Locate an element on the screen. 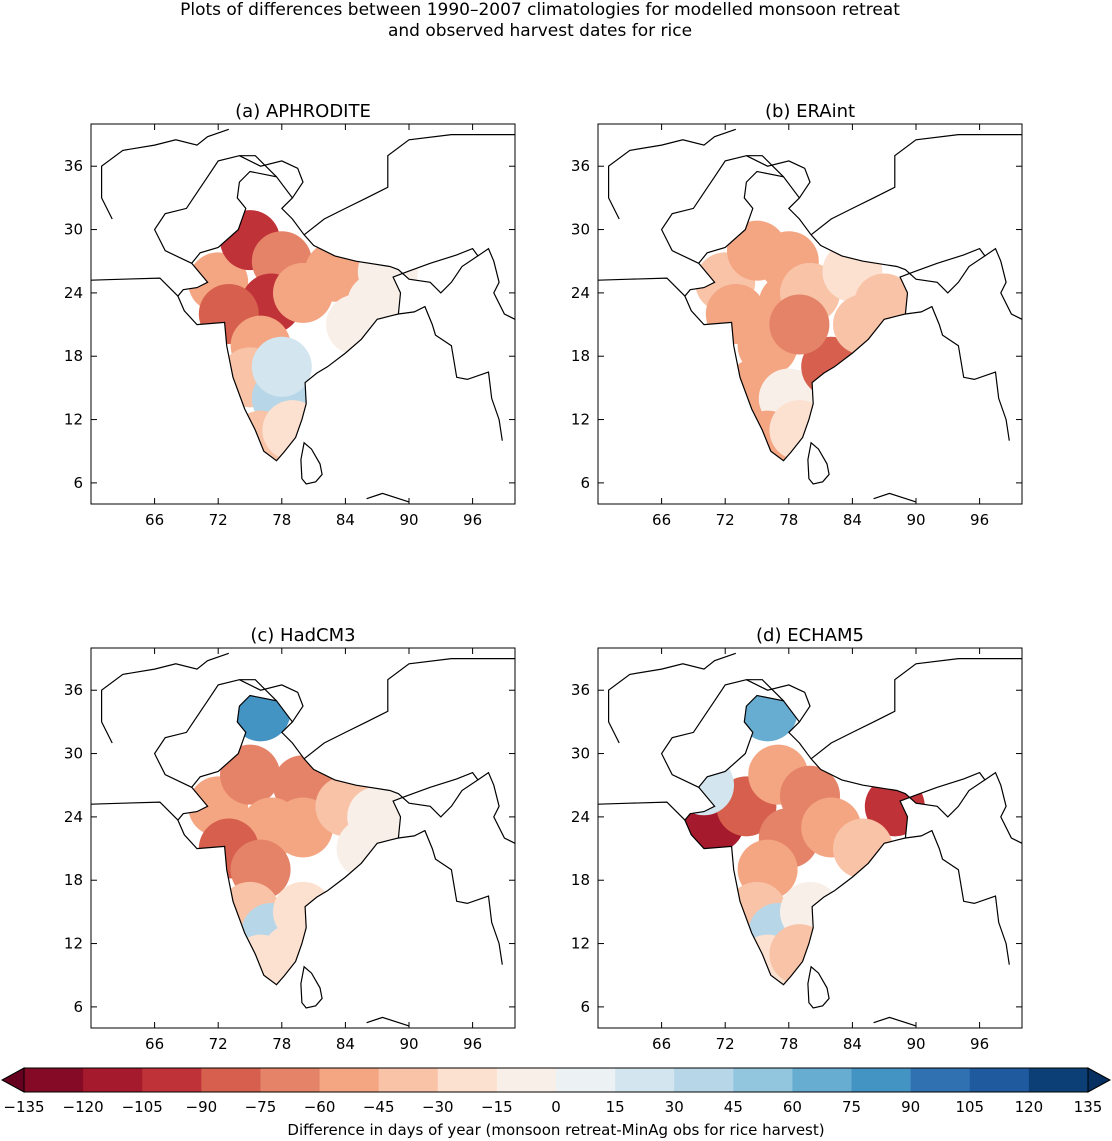  title-line-2: and observed harvest dates for rice is located at coordinates (540, 31).